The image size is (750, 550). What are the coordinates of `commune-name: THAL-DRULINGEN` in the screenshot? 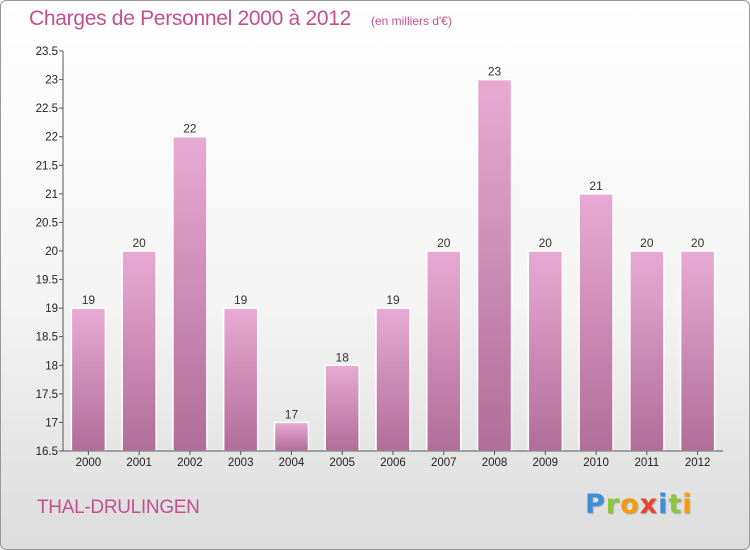 It's located at (118, 507).